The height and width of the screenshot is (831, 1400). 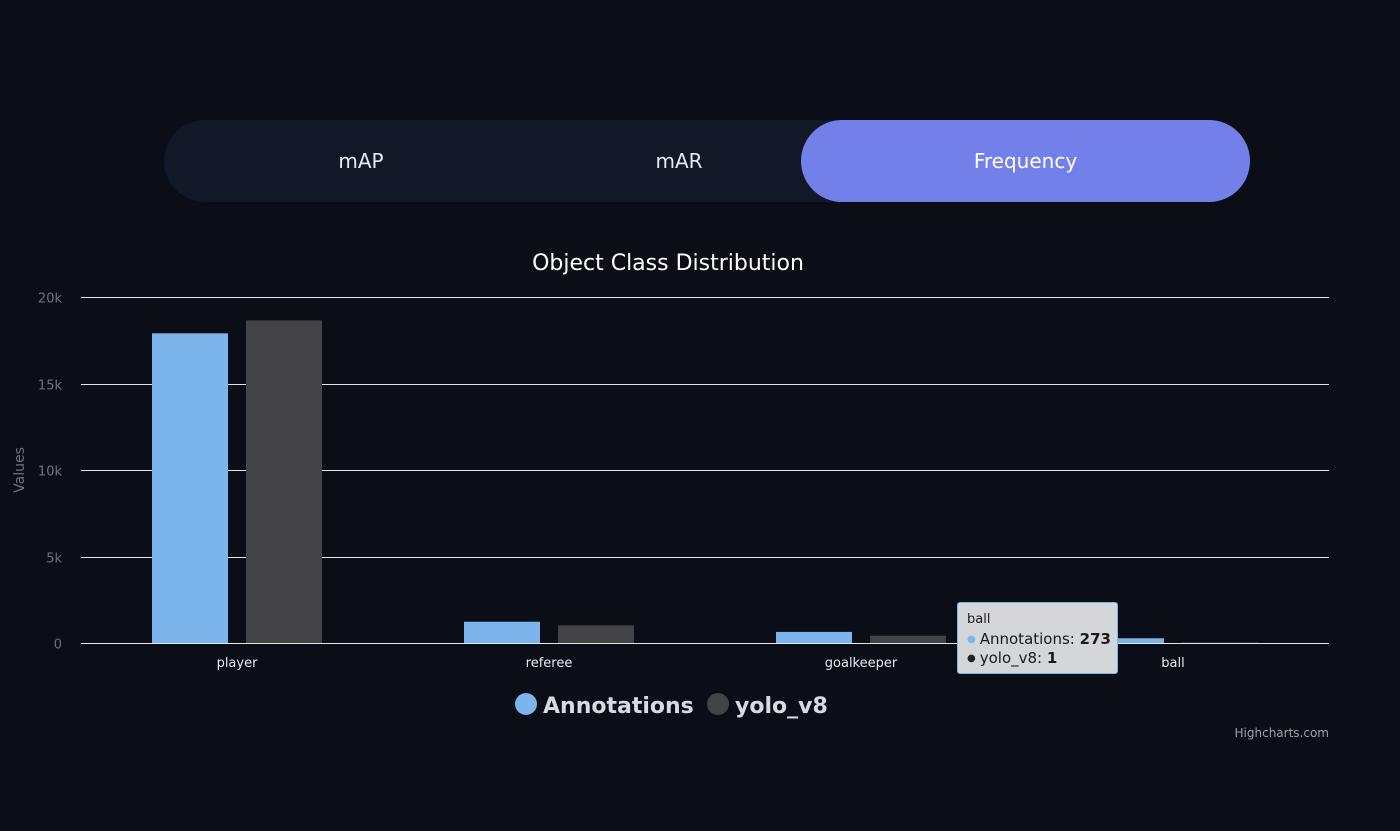 What do you see at coordinates (679, 161) in the screenshot?
I see `tab-mar: mAR` at bounding box center [679, 161].